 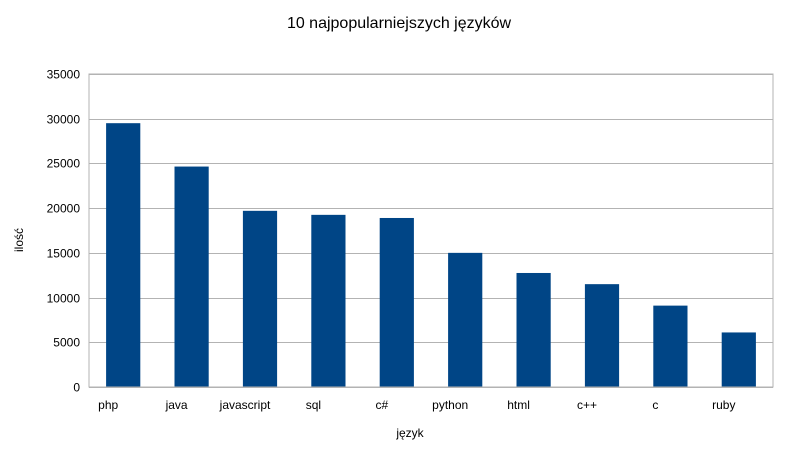 I want to click on y-tick-label: 20000, so click(x=64, y=209).